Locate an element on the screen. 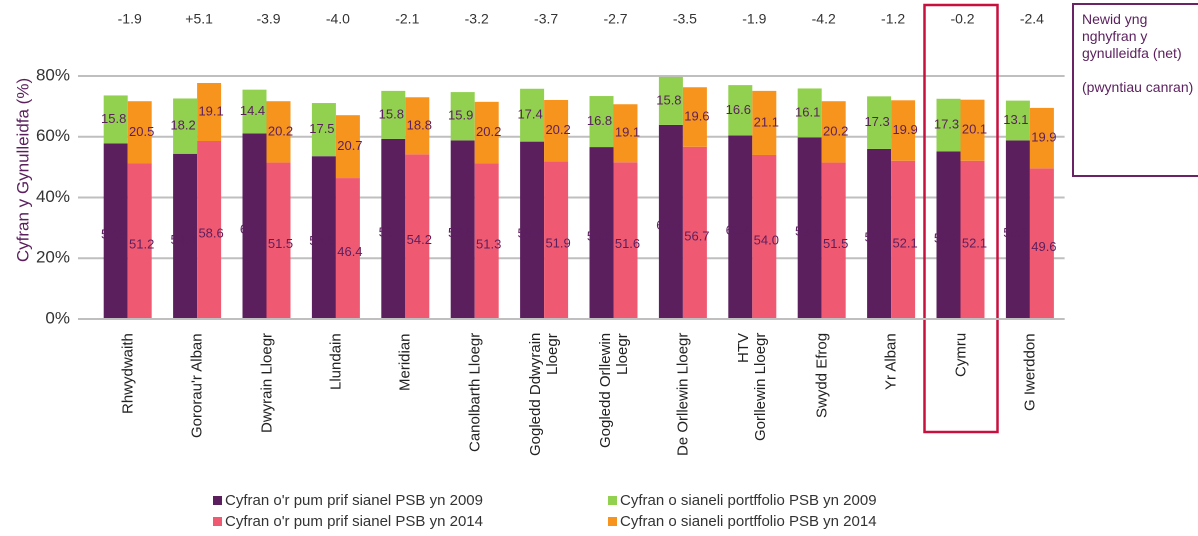 The width and height of the screenshot is (1198, 536). data-label: 16.1 is located at coordinates (807, 111).